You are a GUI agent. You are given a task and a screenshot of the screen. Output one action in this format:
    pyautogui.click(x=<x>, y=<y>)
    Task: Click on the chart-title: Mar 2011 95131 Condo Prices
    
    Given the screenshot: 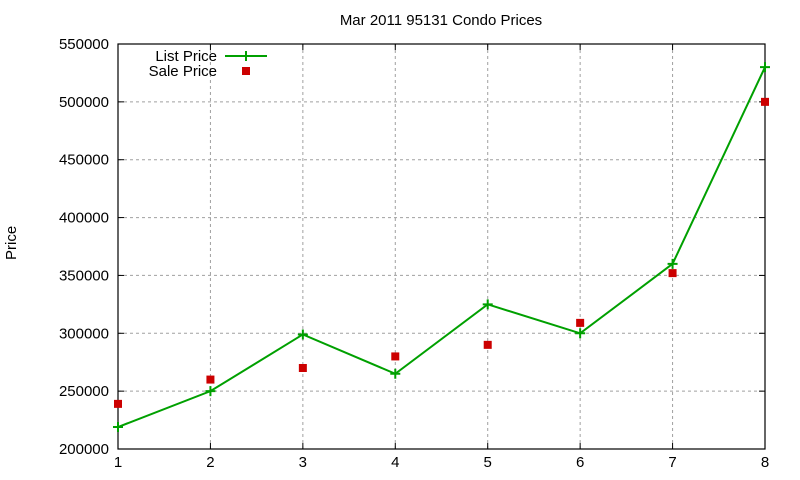 What is the action you would take?
    pyautogui.click(x=441, y=20)
    